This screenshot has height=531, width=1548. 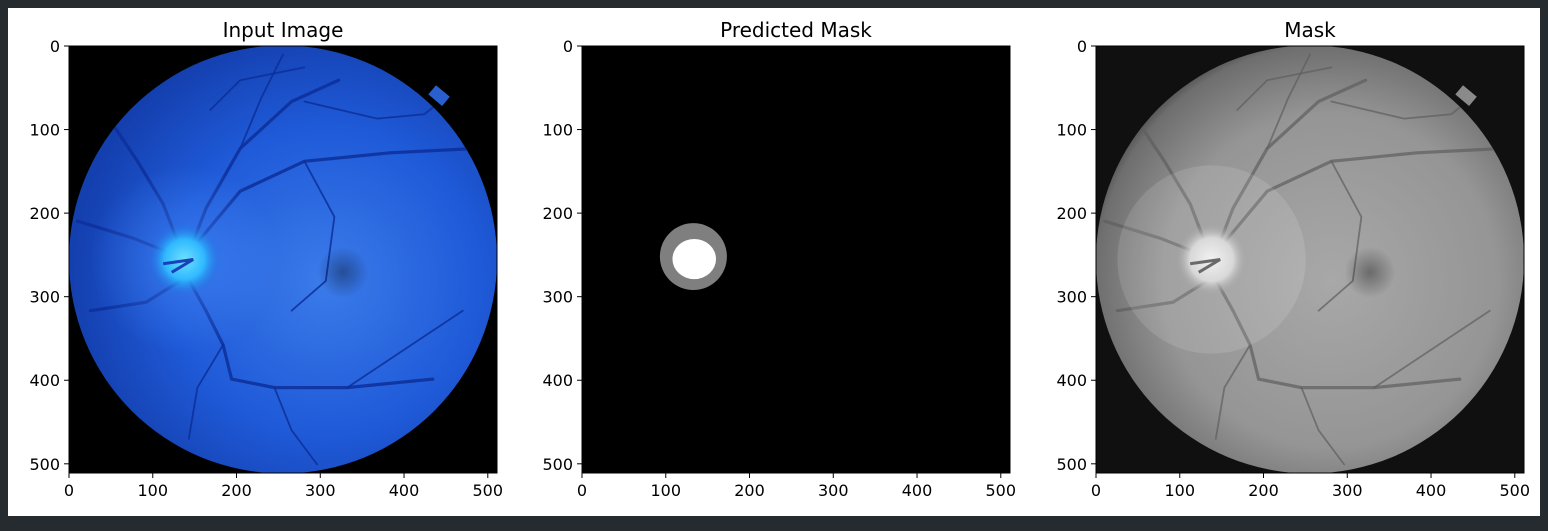 I want to click on mask-title: Mask, so click(x=1310, y=30).